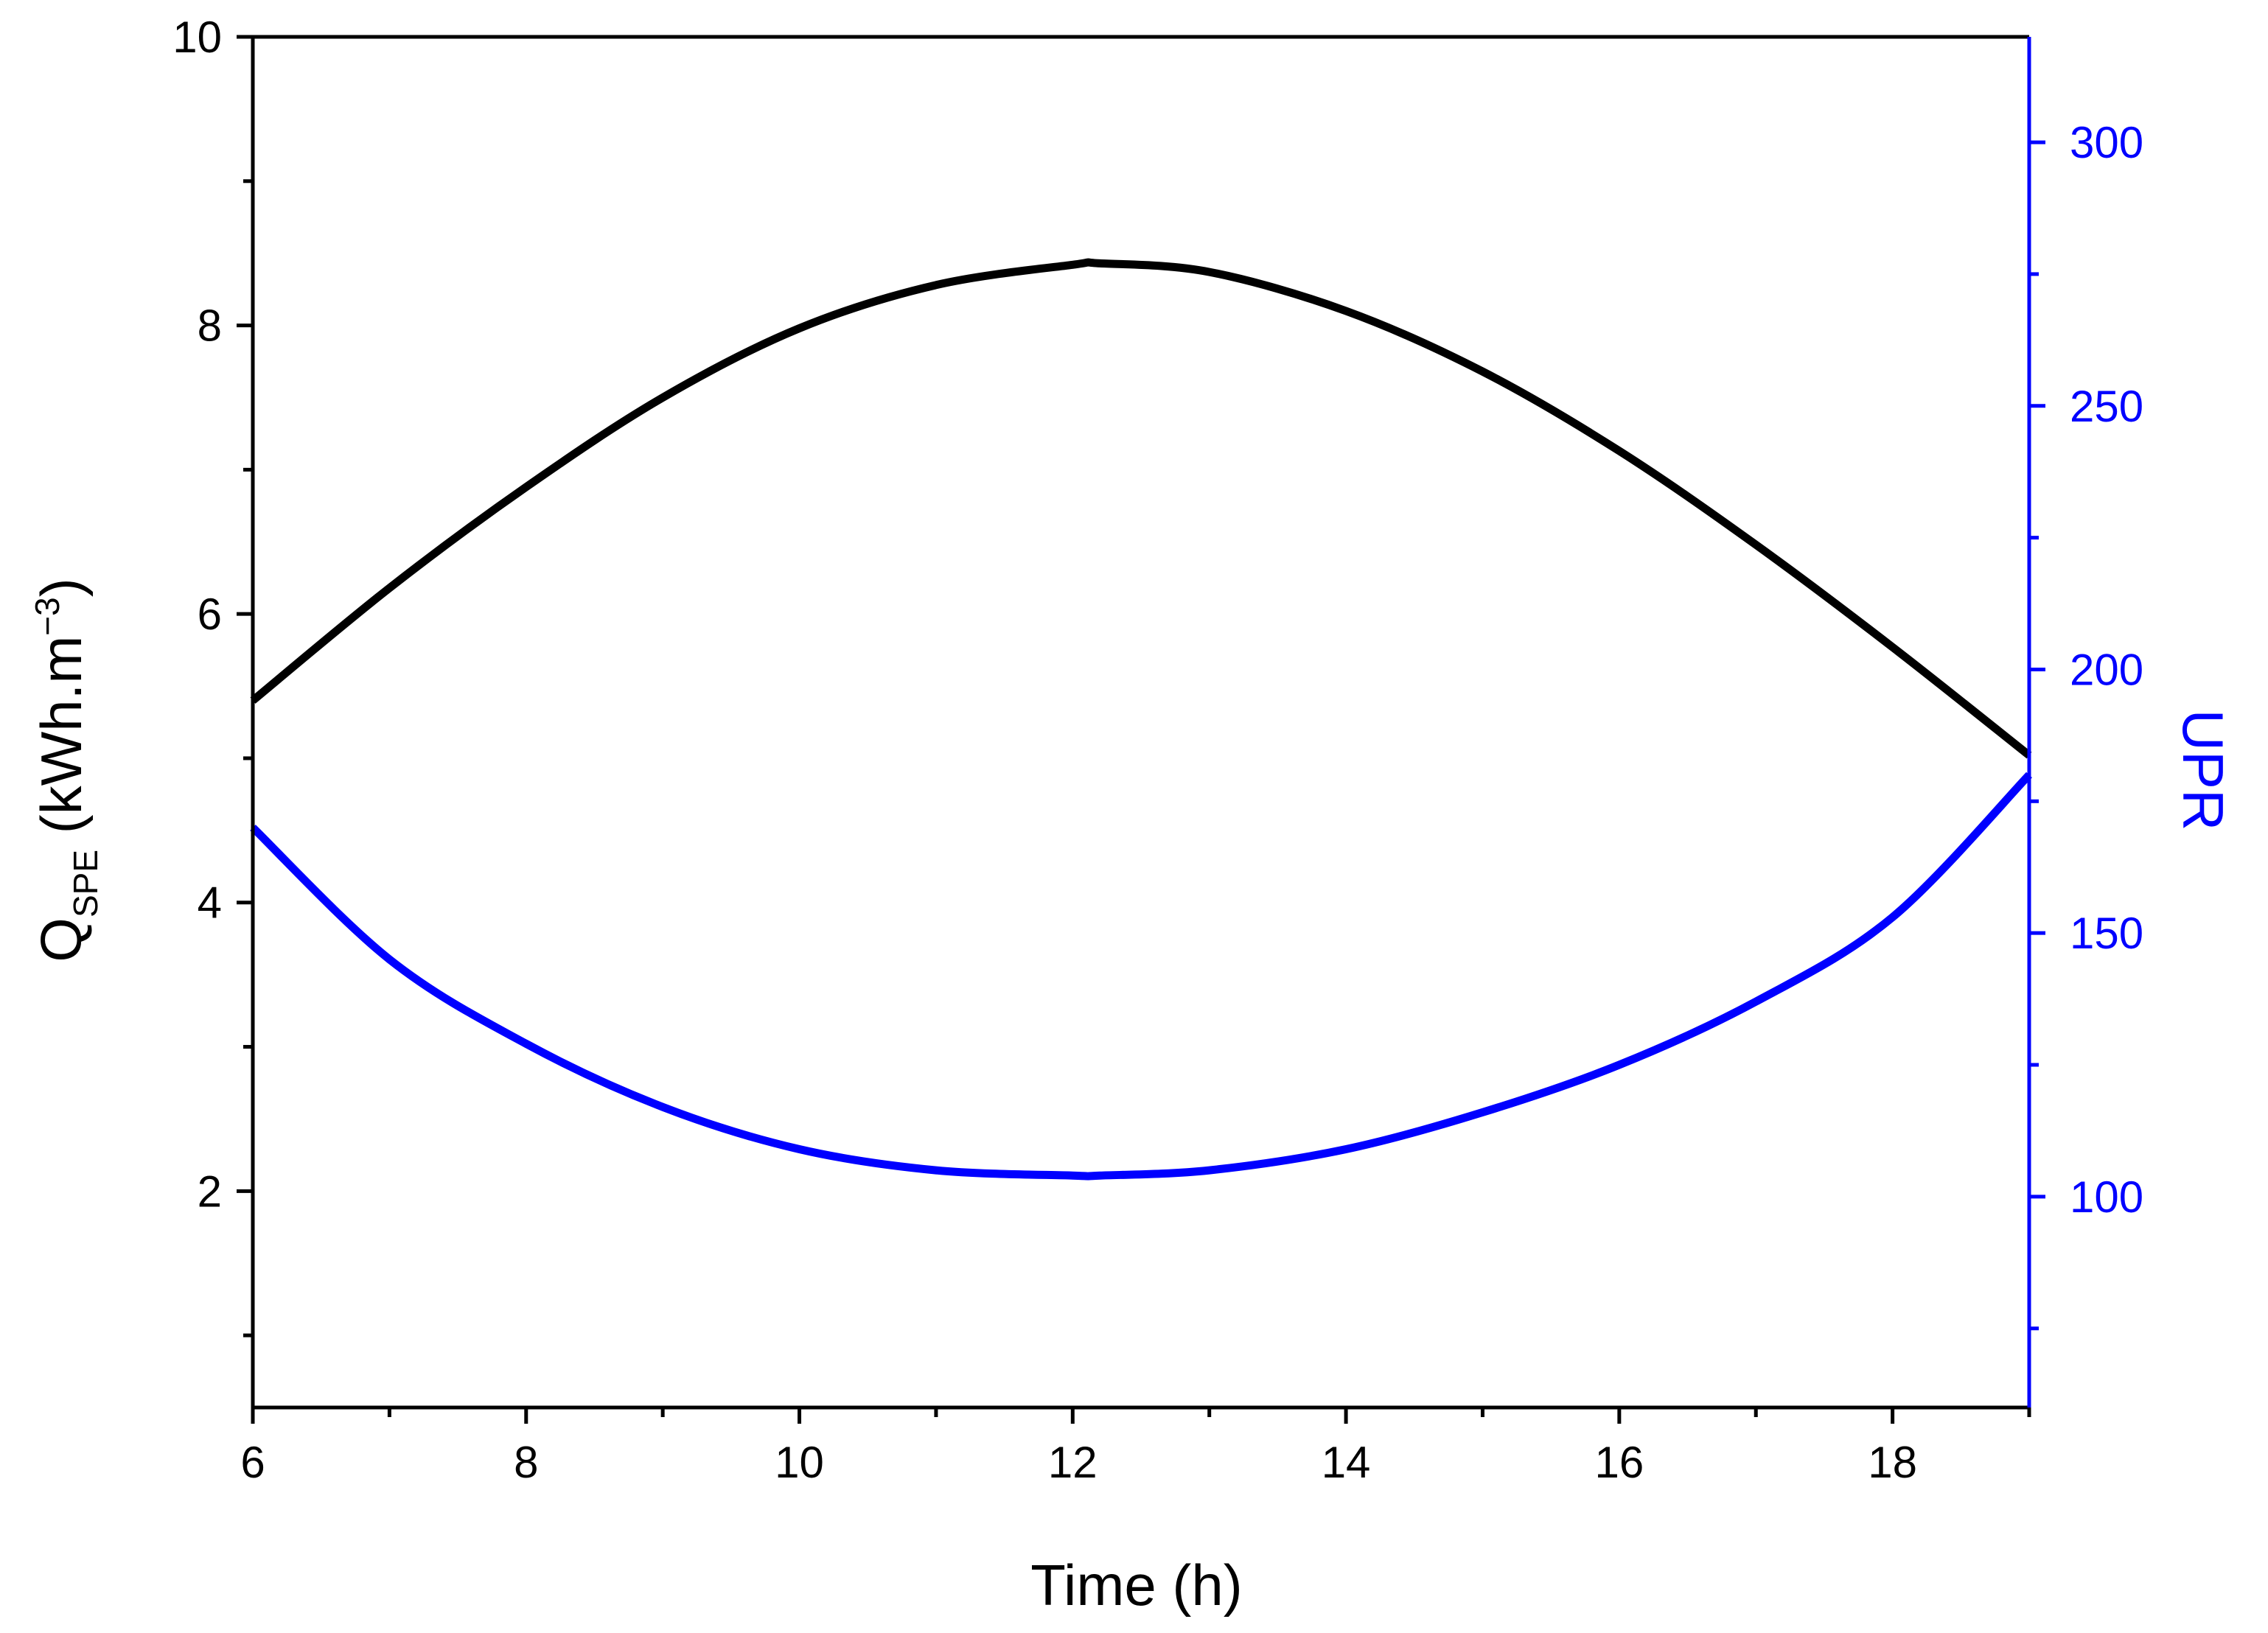  I want to click on y-right-tick-label: 250, so click(2106, 407).